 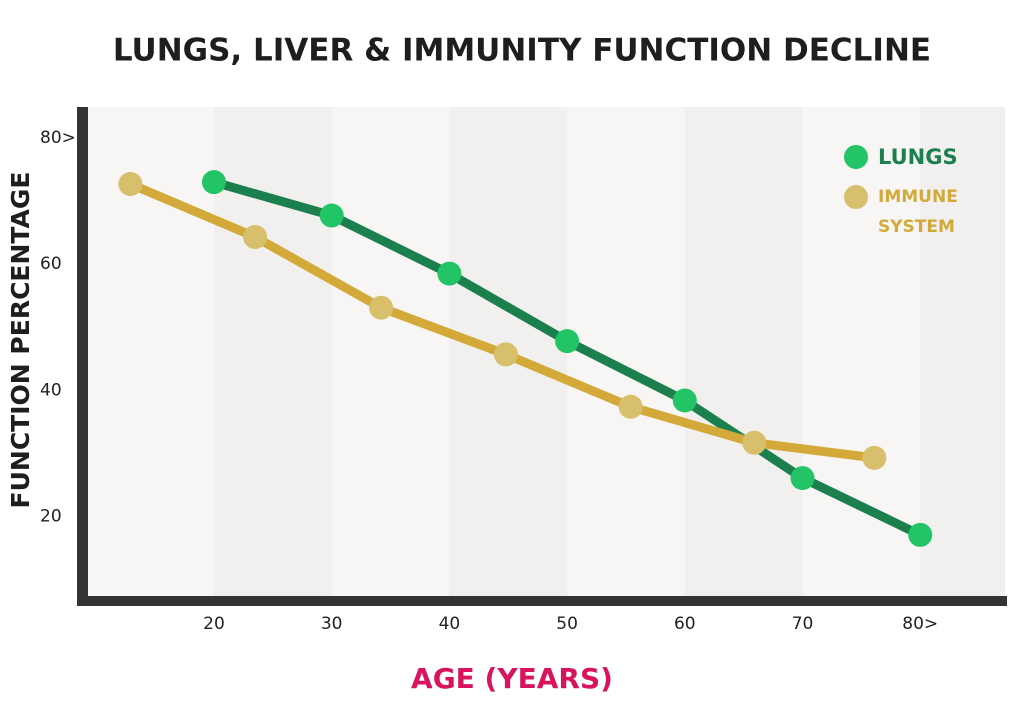 What do you see at coordinates (567, 624) in the screenshot?
I see `x-tick-label: 50` at bounding box center [567, 624].